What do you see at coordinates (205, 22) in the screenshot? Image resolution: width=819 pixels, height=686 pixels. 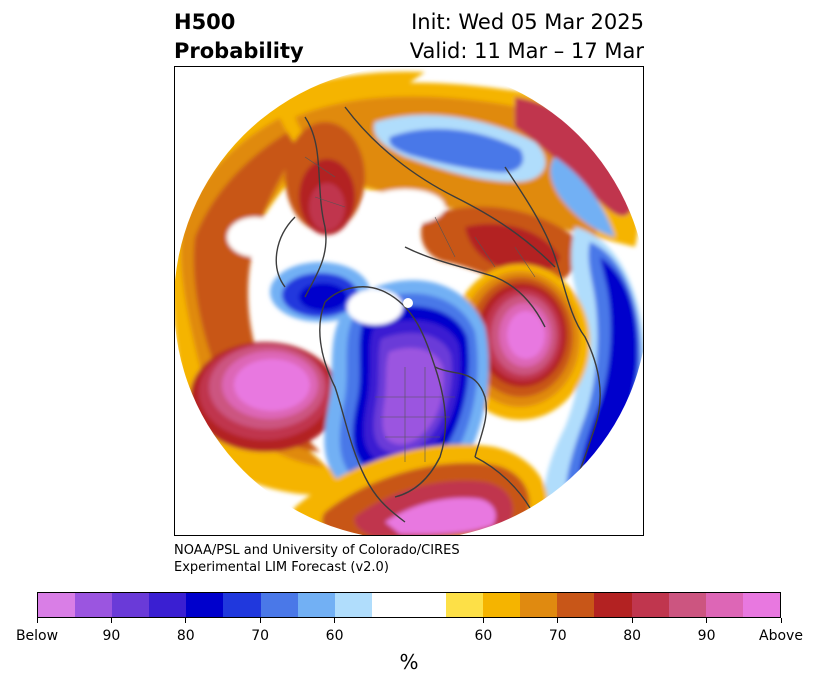 I see `field-title: H500` at bounding box center [205, 22].